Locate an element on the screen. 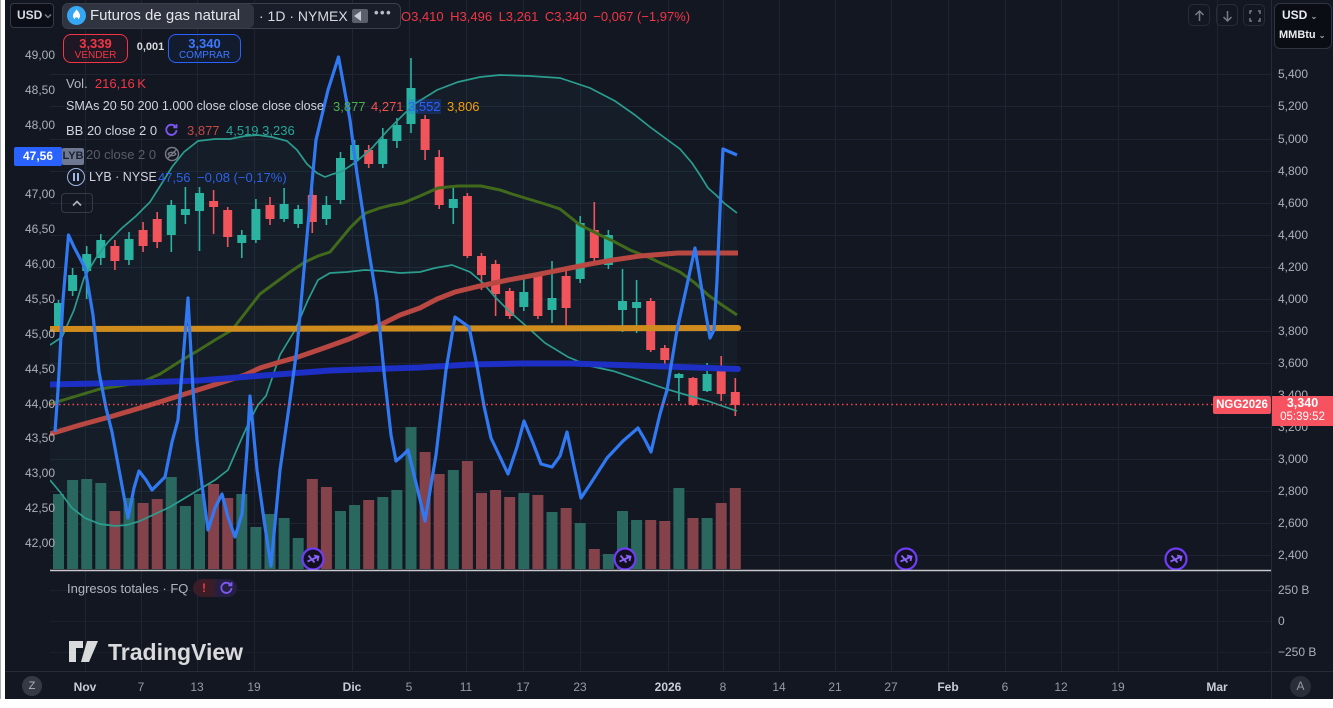 The height and width of the screenshot is (708, 1333). svg-text: TradingView is located at coordinates (175, 652).